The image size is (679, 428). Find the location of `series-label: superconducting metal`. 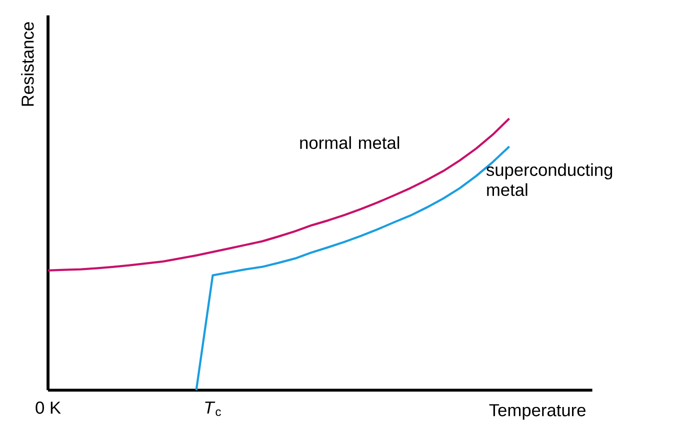

series-label: superconducting metal is located at coordinates (549, 179).